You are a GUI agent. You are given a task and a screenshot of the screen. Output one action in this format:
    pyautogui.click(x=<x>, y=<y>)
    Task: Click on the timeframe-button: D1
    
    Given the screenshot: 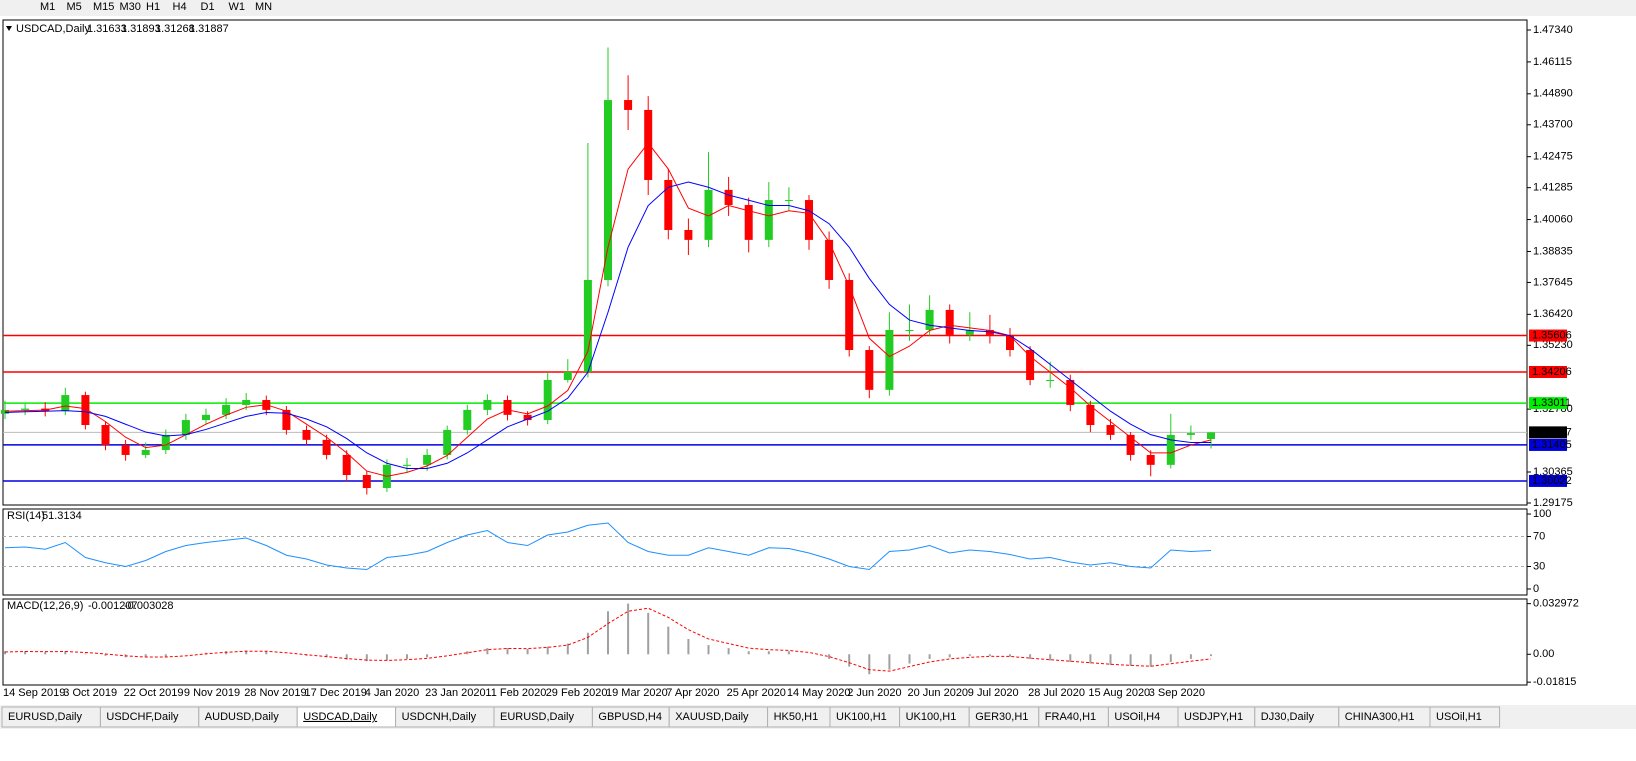 What is the action you would take?
    pyautogui.click(x=208, y=7)
    